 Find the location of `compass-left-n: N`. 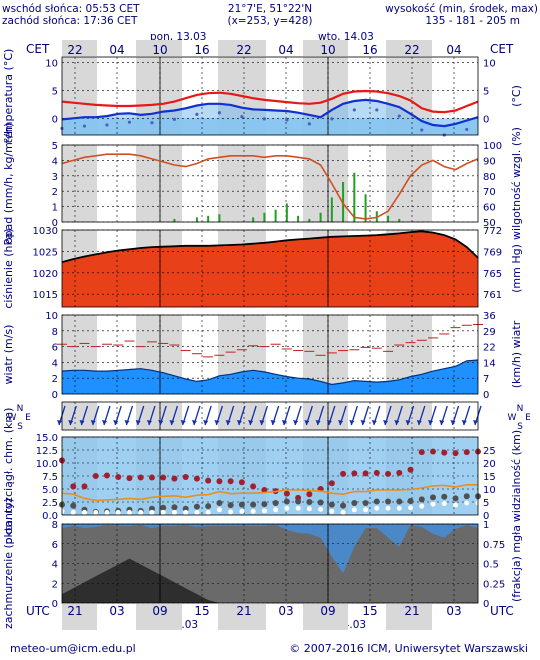

compass-left-n: N is located at coordinates (20, 409).